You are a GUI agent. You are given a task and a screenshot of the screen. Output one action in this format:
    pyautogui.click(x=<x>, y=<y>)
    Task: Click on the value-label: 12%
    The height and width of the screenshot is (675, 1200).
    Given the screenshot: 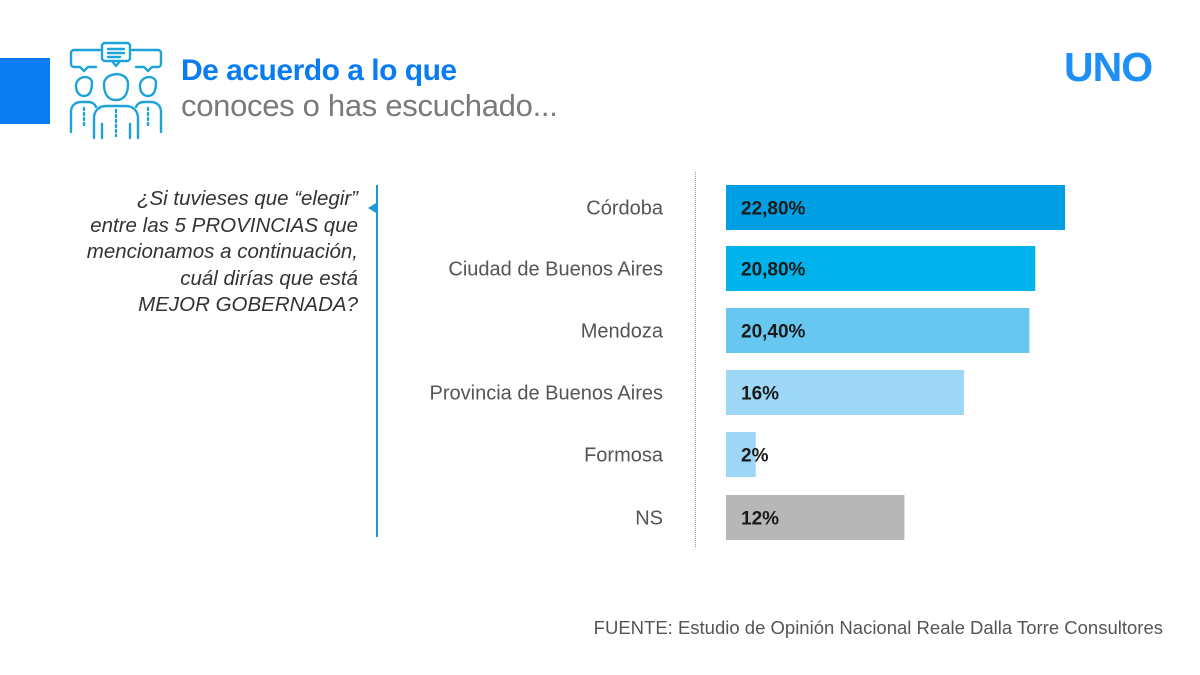 What is the action you would take?
    pyautogui.click(x=760, y=519)
    